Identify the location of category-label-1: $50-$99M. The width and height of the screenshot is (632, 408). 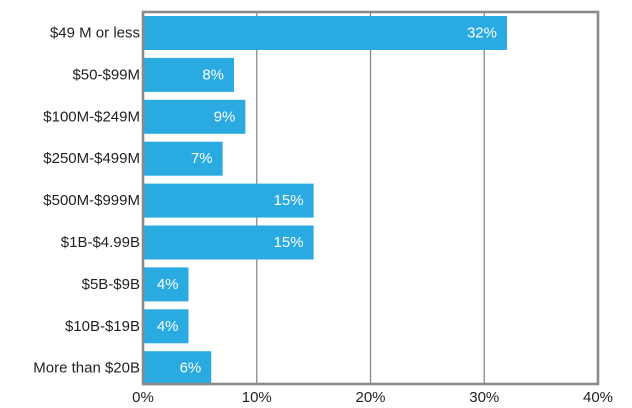
(106, 74).